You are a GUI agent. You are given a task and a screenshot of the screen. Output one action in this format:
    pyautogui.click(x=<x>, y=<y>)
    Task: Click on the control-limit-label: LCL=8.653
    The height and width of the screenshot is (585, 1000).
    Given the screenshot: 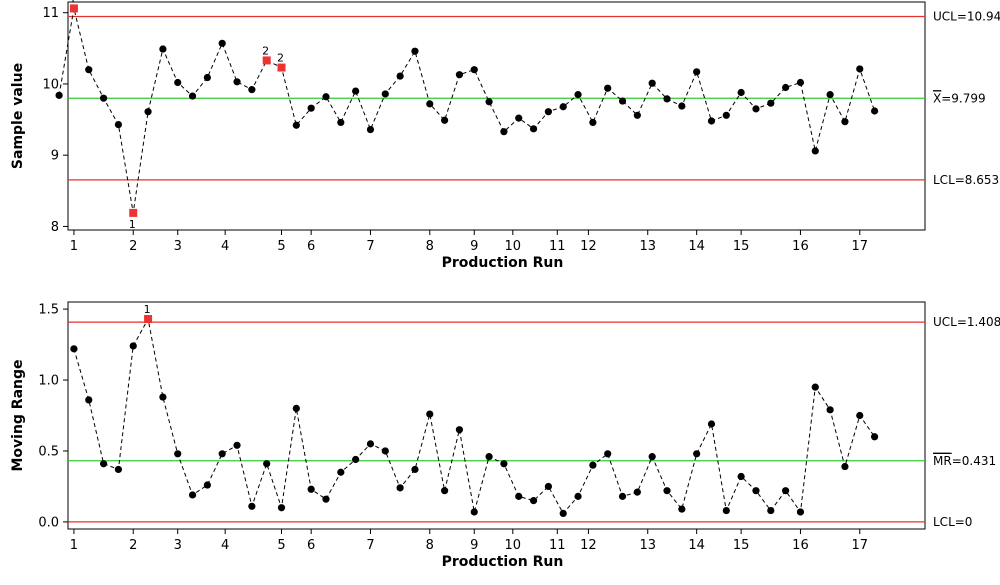 What is the action you would take?
    pyautogui.click(x=966, y=180)
    